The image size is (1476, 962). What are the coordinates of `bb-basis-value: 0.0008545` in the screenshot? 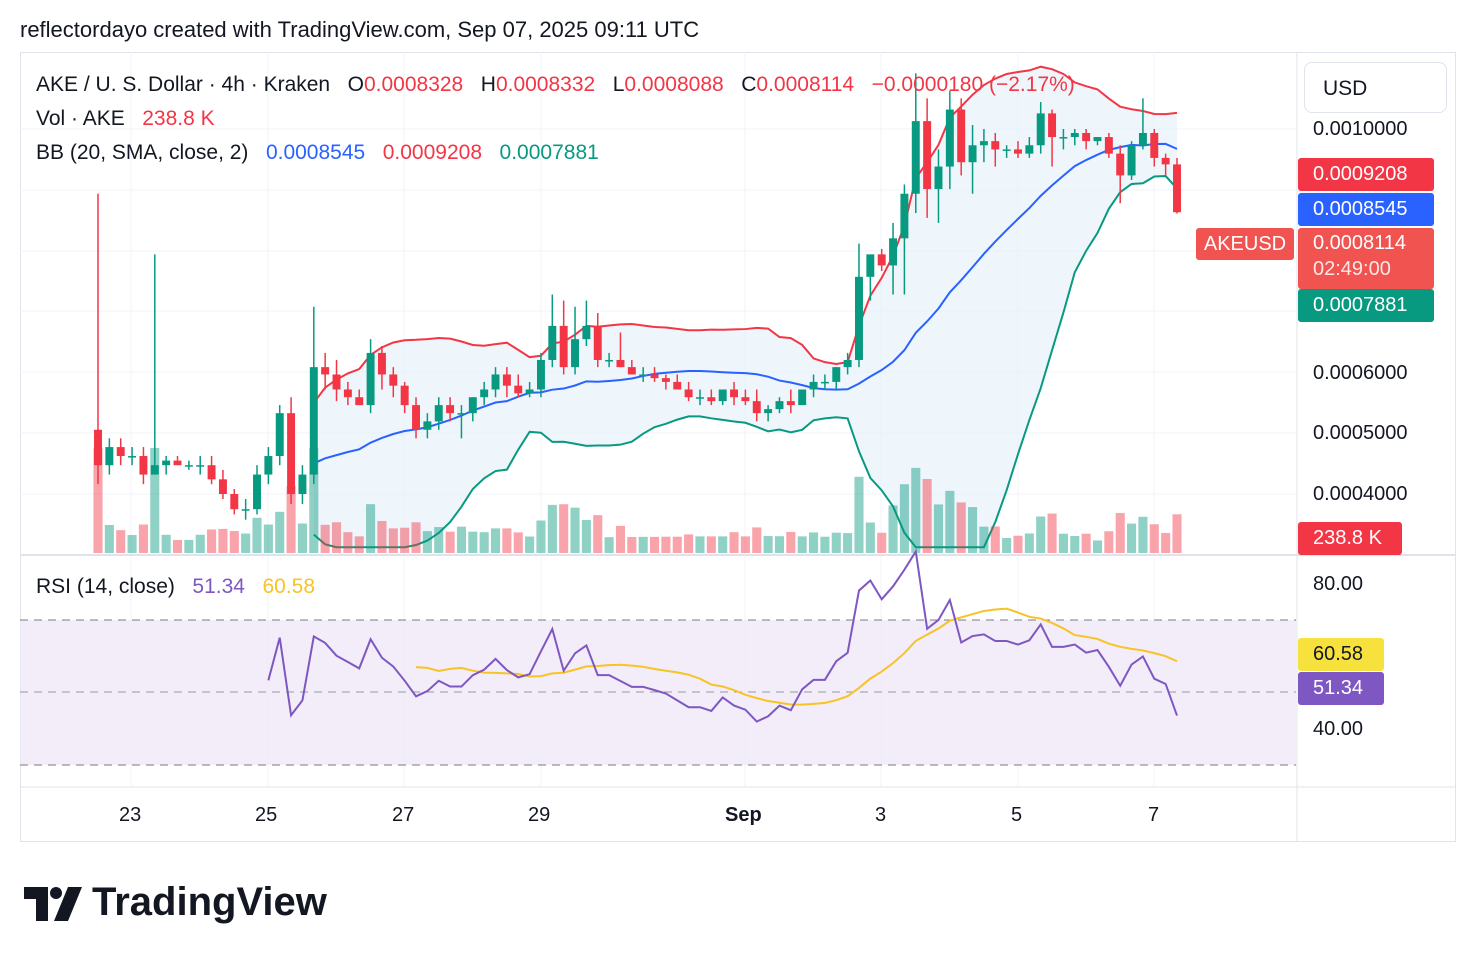 It's located at (315, 152).